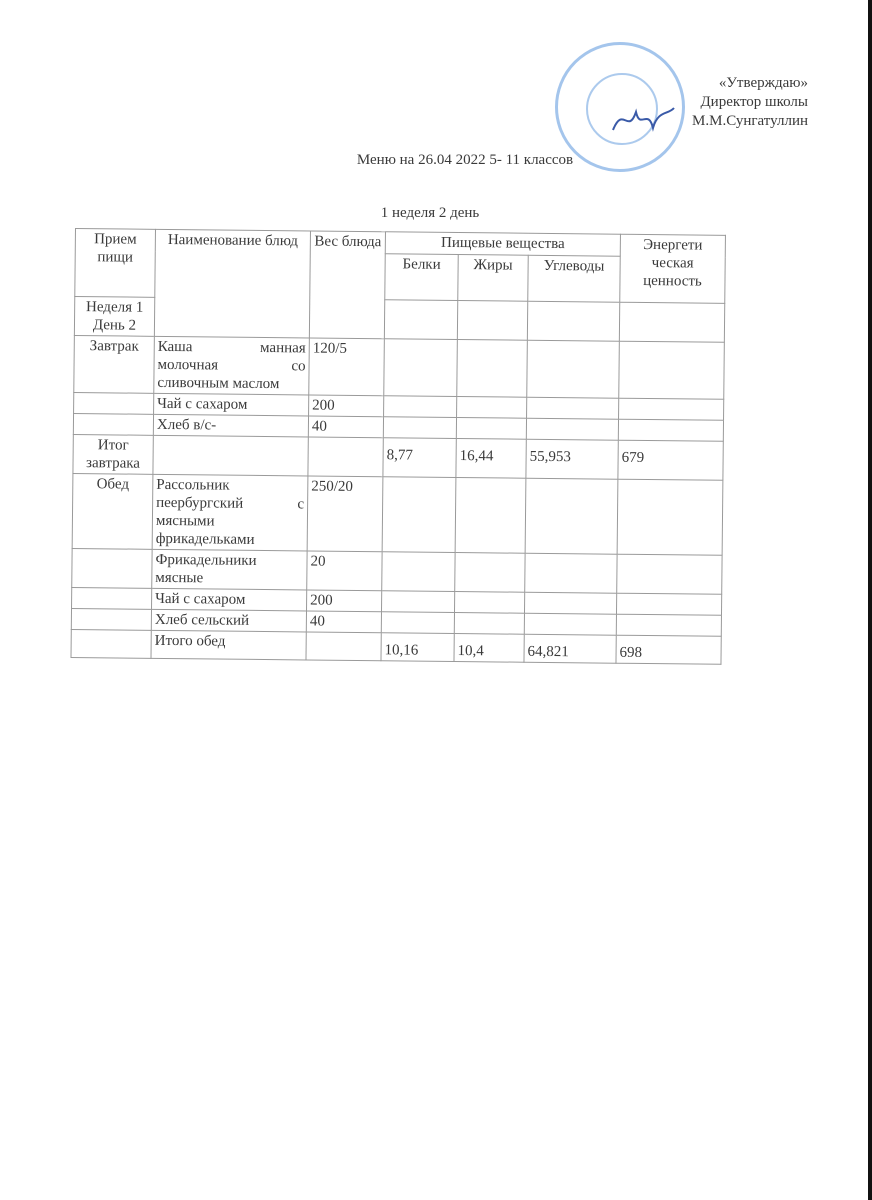 Image resolution: width=872 pixels, height=1200 pixels. Describe the element at coordinates (115, 263) in the screenshot. I see `header-meal: Прием пищи` at that location.